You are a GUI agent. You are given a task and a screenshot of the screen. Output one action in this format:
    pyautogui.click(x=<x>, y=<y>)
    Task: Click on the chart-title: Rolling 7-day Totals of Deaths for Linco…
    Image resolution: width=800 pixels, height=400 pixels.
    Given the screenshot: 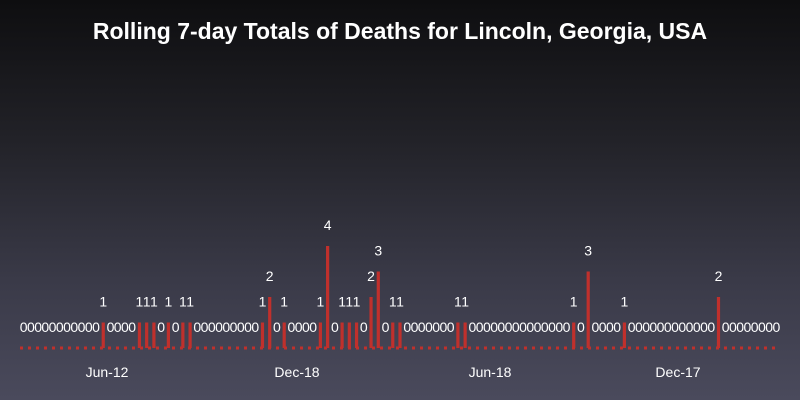 What is the action you would take?
    pyautogui.click(x=400, y=31)
    